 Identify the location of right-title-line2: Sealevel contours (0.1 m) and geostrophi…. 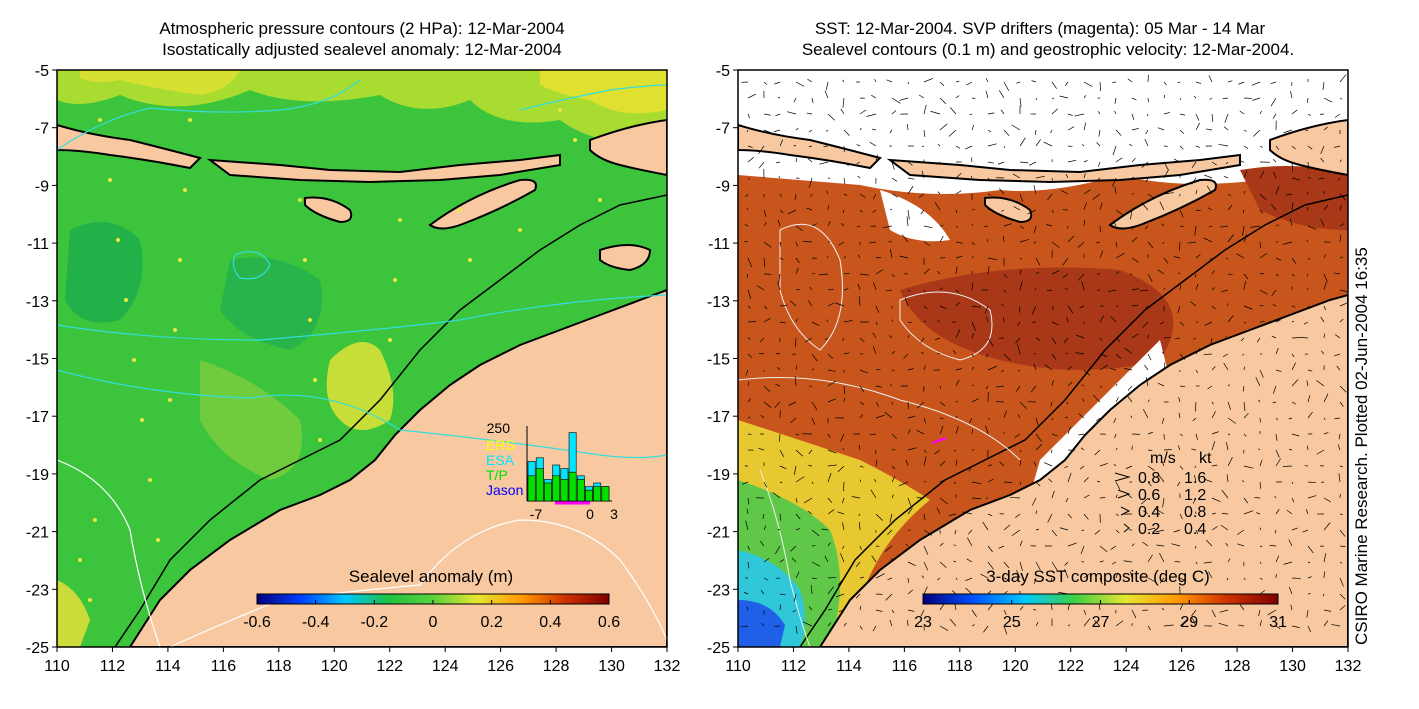
(1048, 49).